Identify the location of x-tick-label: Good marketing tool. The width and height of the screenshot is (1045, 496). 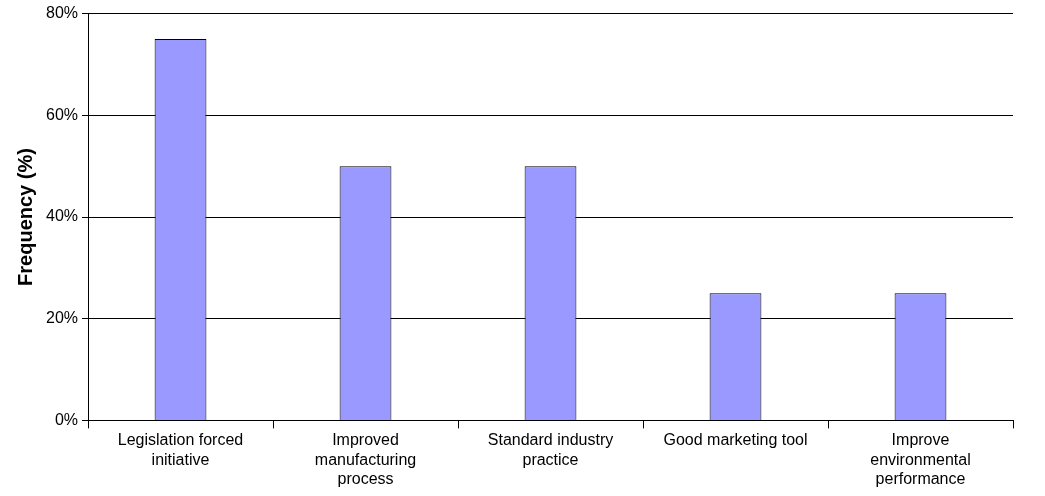
(735, 440).